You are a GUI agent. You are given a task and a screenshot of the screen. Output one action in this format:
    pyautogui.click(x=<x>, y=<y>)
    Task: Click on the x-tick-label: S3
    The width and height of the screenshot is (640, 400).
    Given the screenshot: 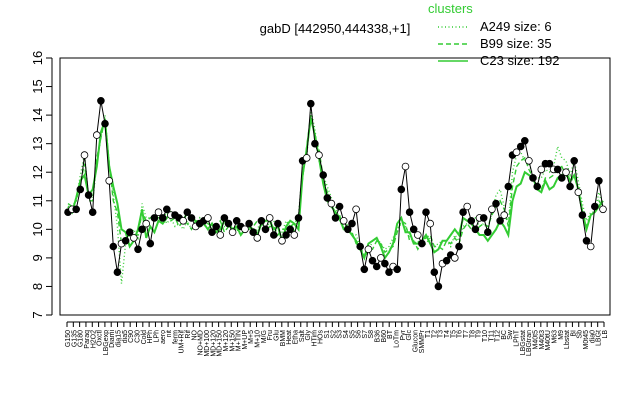 What is the action you would take?
    pyautogui.click(x=340, y=334)
    